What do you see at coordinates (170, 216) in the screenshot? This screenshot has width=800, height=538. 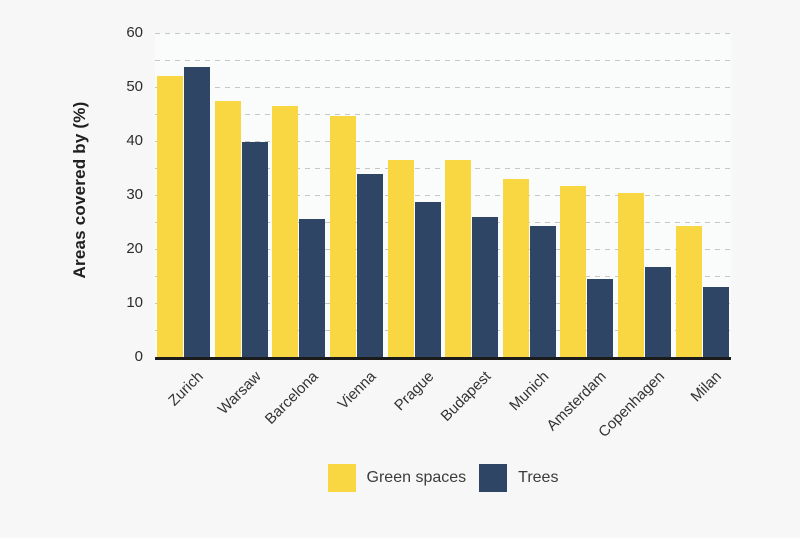 I see `bar-green-spaces-zurich` at bounding box center [170, 216].